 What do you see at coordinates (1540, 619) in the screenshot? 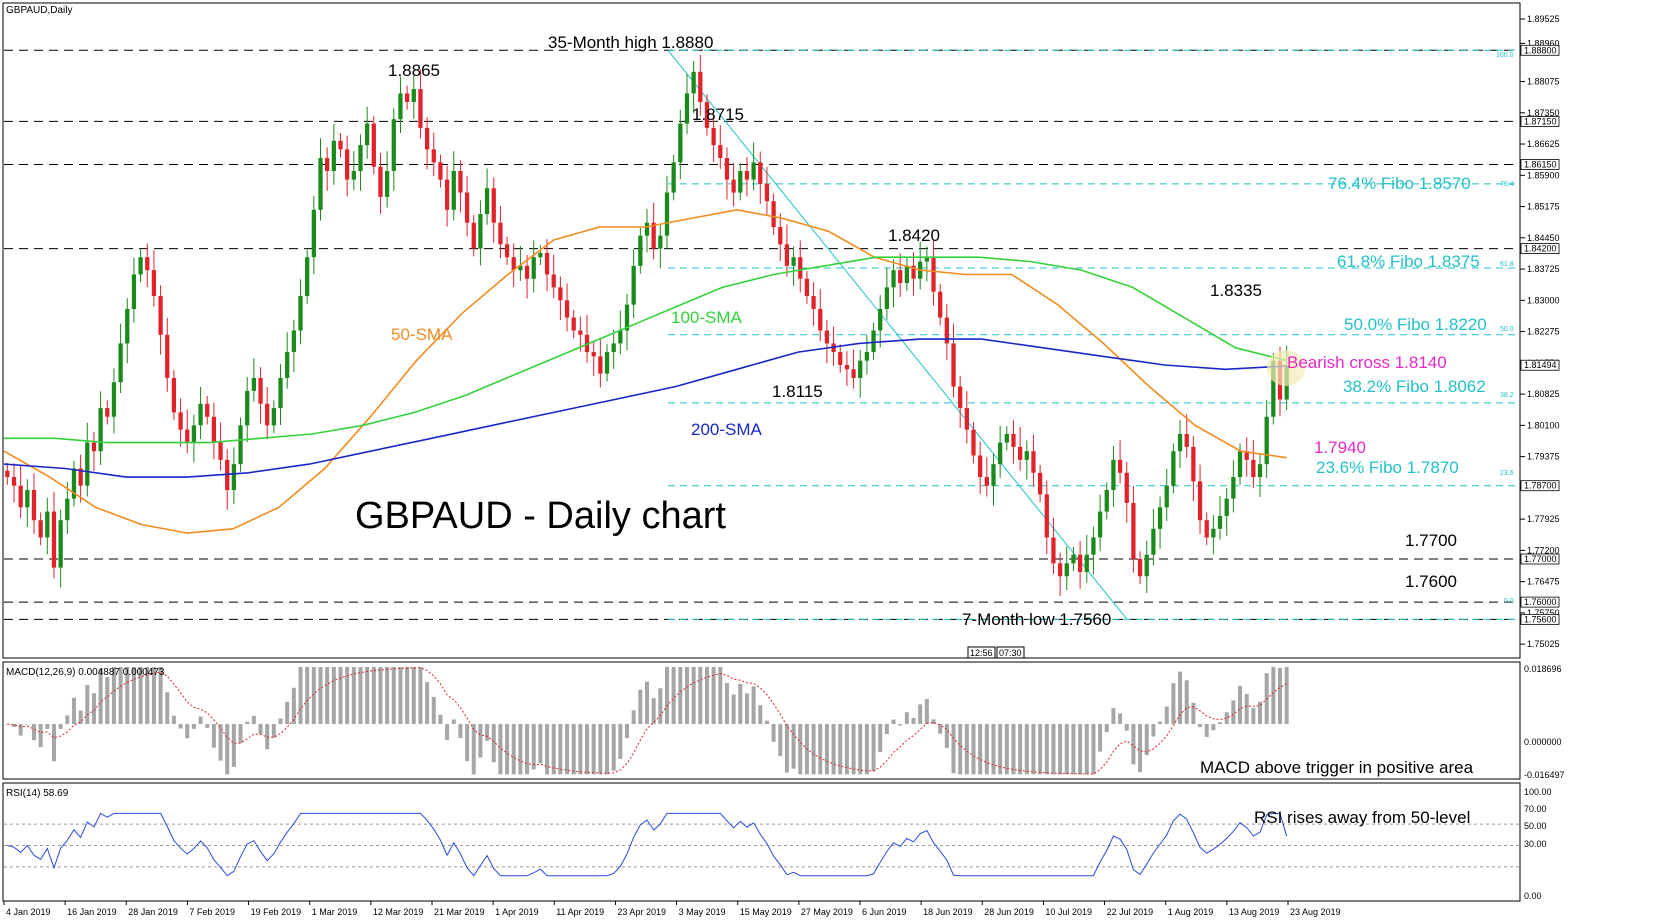
I see `price-tag-8: 1.75600` at bounding box center [1540, 619].